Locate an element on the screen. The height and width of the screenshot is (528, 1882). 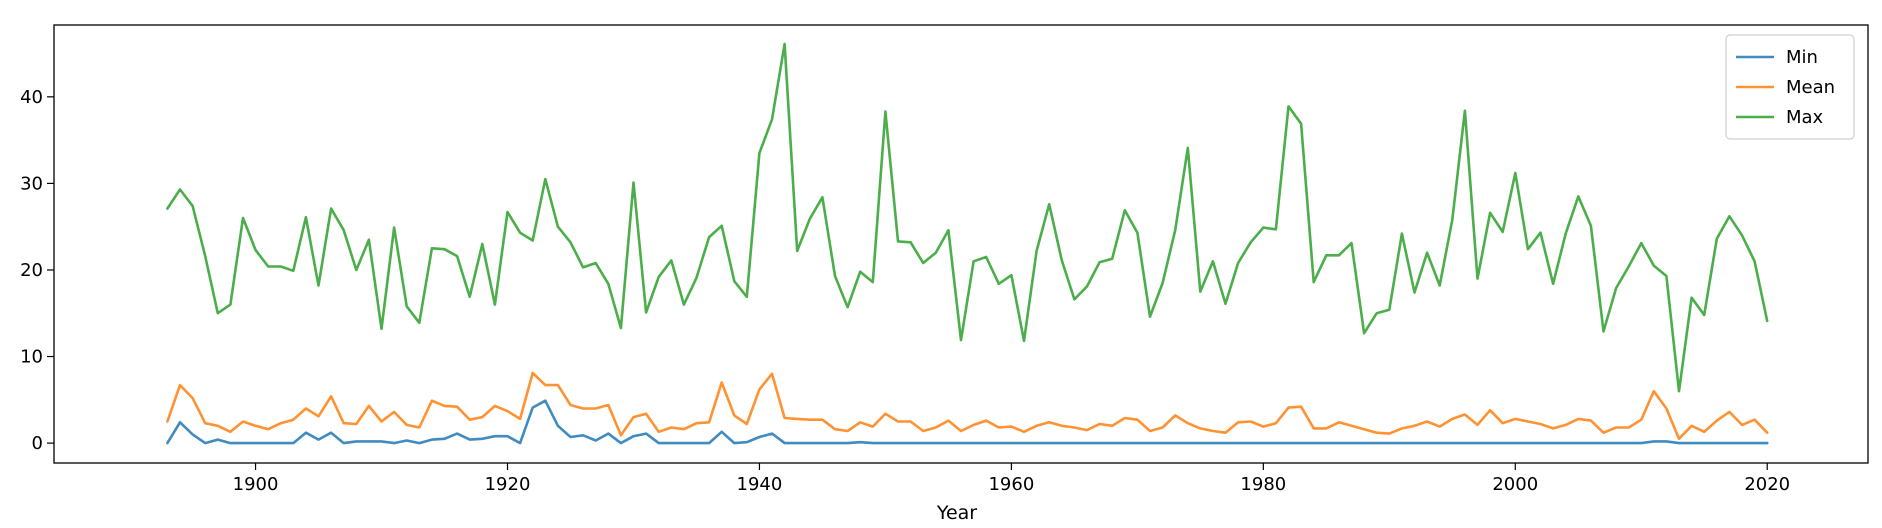
legend-label-max: Max is located at coordinates (1805, 117).